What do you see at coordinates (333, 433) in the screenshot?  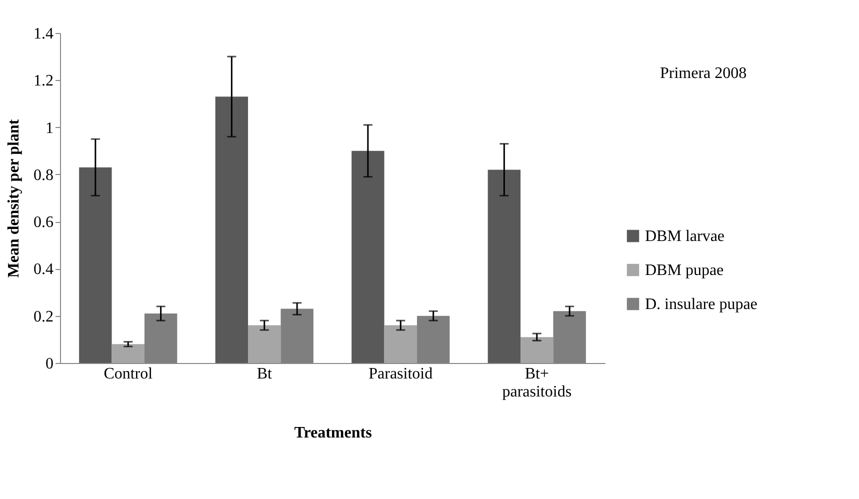 I see `x-axis-title: Treatments` at bounding box center [333, 433].